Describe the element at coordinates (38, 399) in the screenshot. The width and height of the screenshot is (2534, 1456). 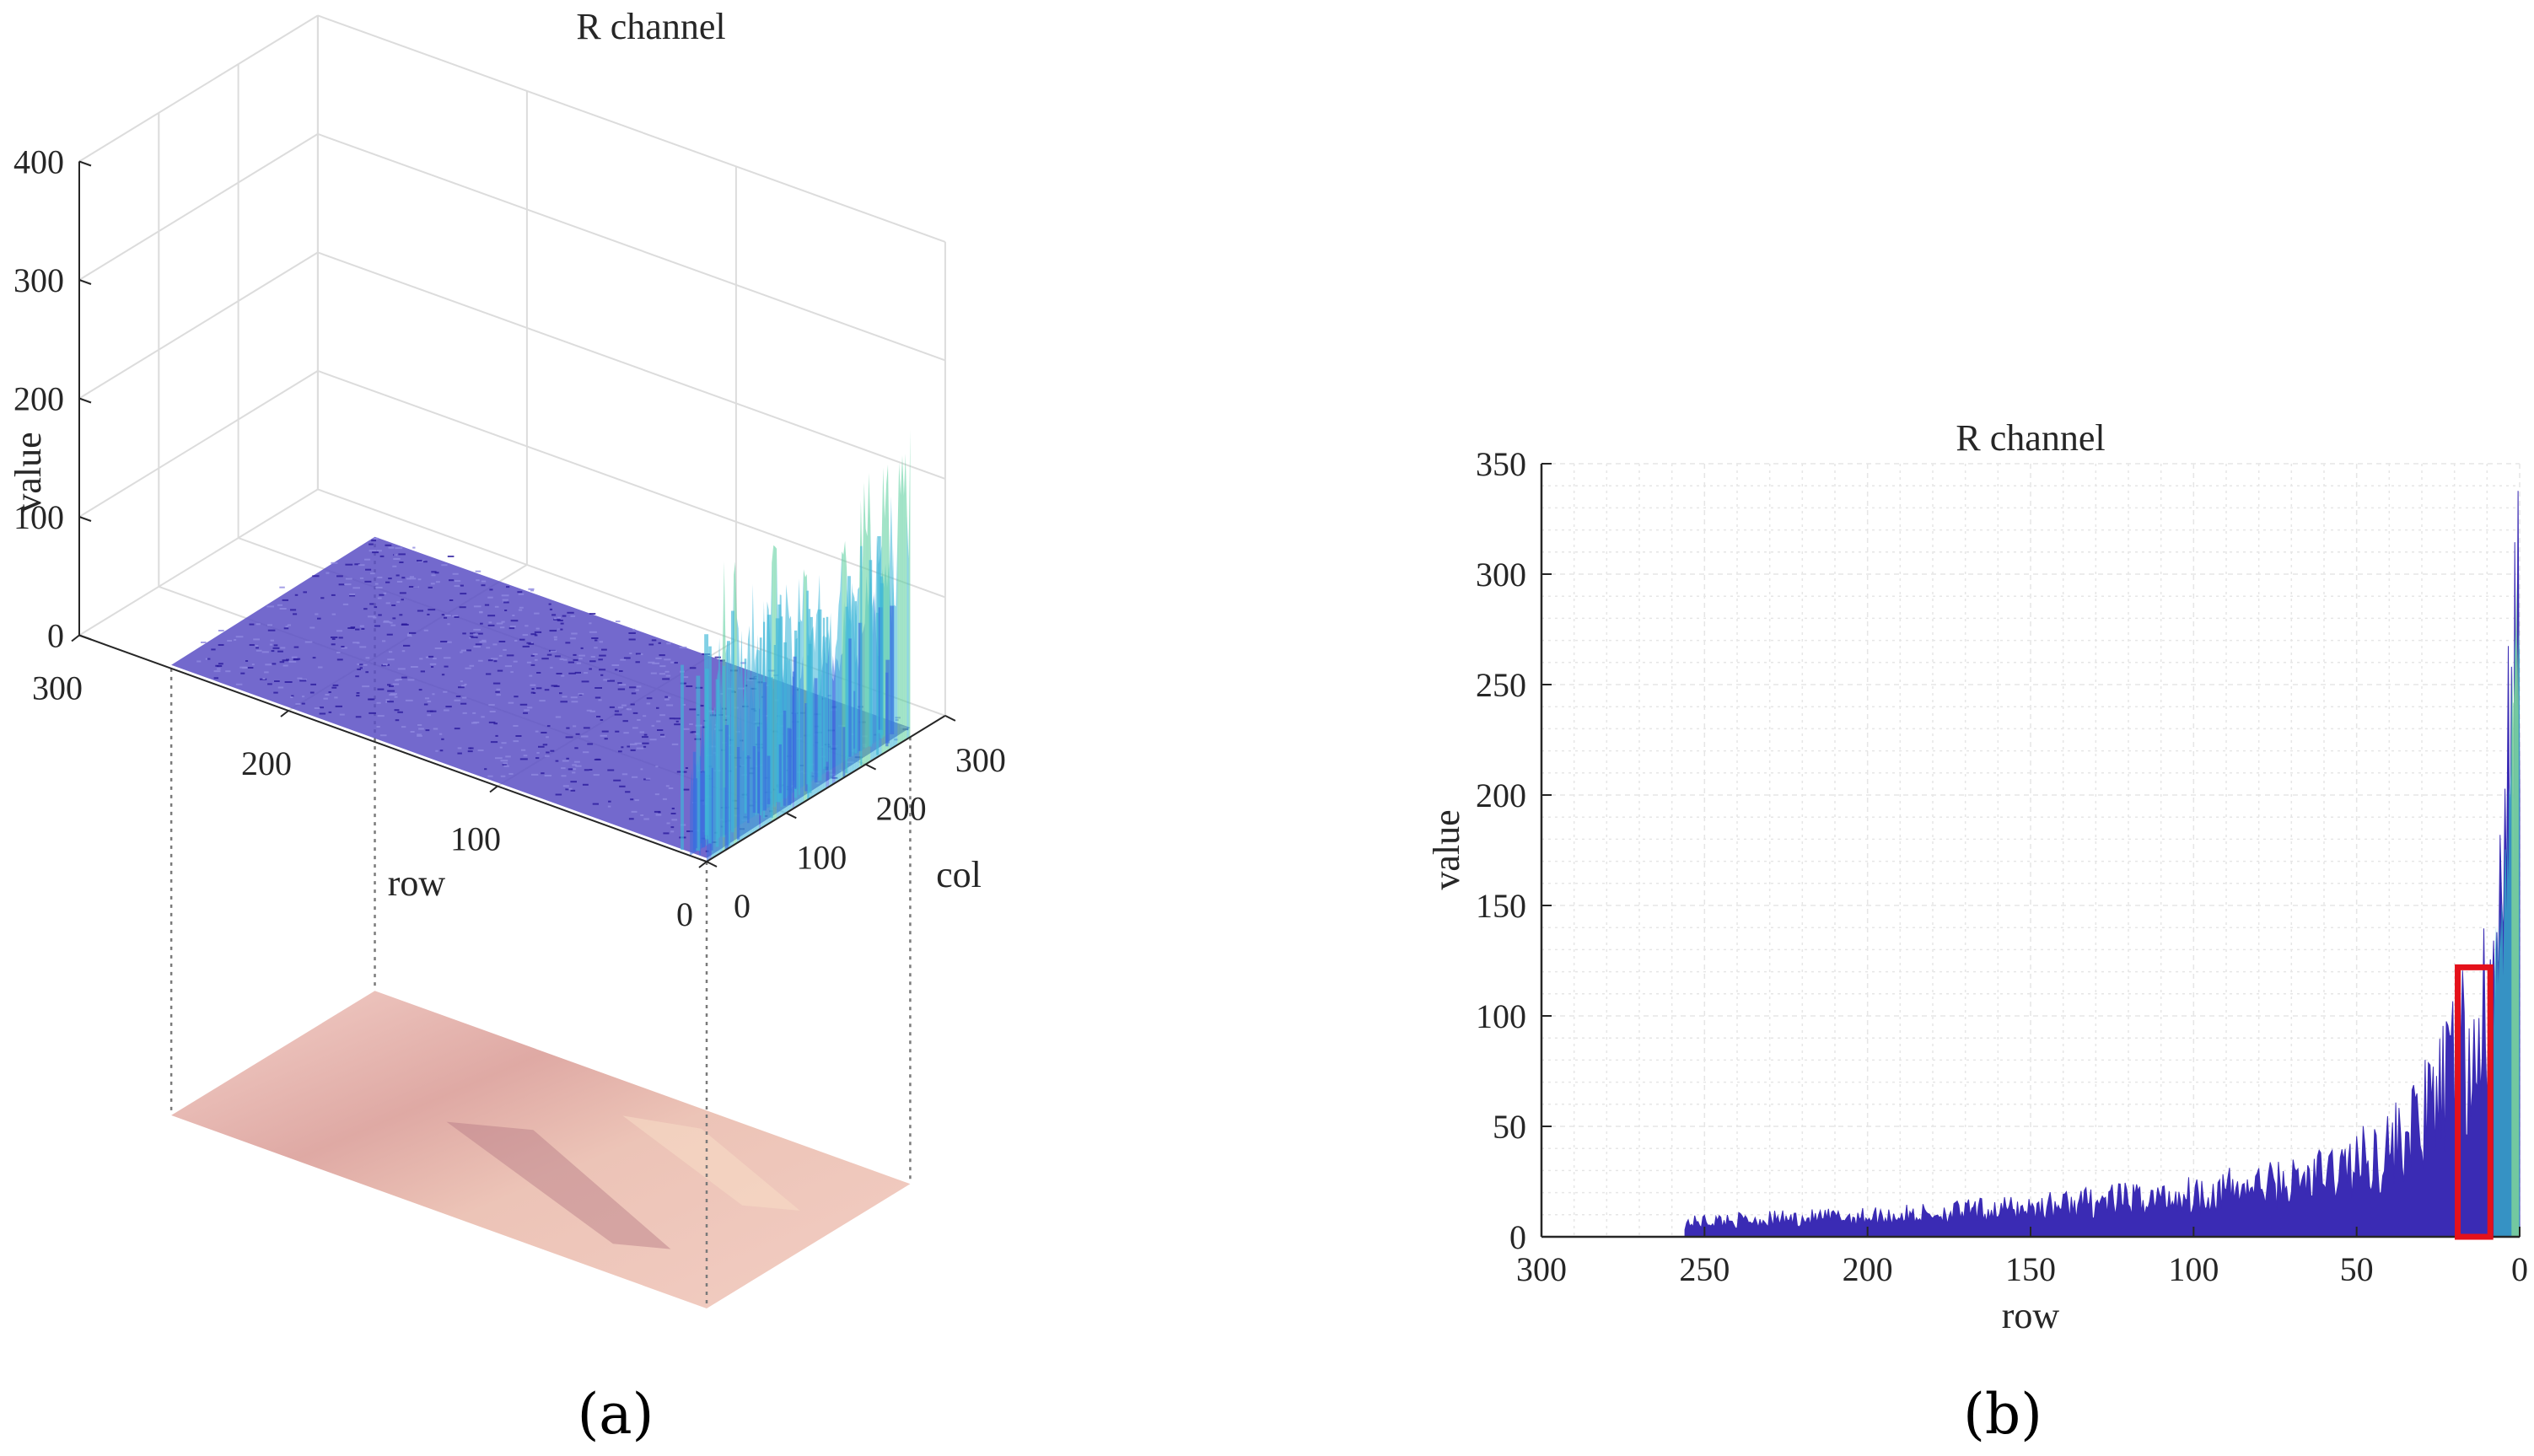
I see `z-tick-label: 200` at that location.